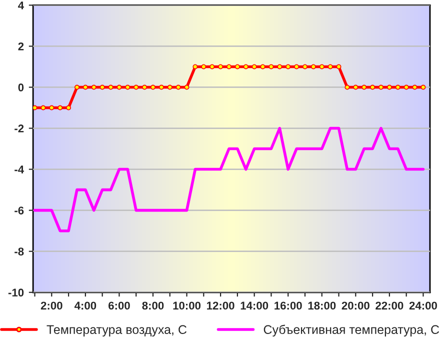 Image resolution: width=441 pixels, height=346 pixels. Describe the element at coordinates (390, 306) in the screenshot. I see `x-tick-label: 22:00` at that location.